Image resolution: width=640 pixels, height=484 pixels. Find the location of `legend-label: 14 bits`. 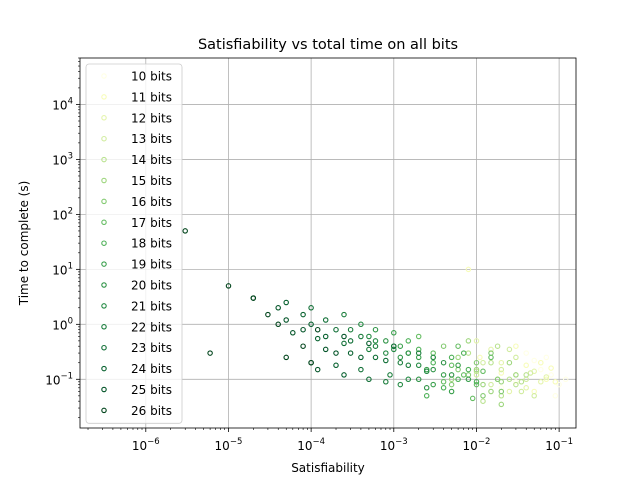

legend-label: 14 bits is located at coordinates (151, 160).